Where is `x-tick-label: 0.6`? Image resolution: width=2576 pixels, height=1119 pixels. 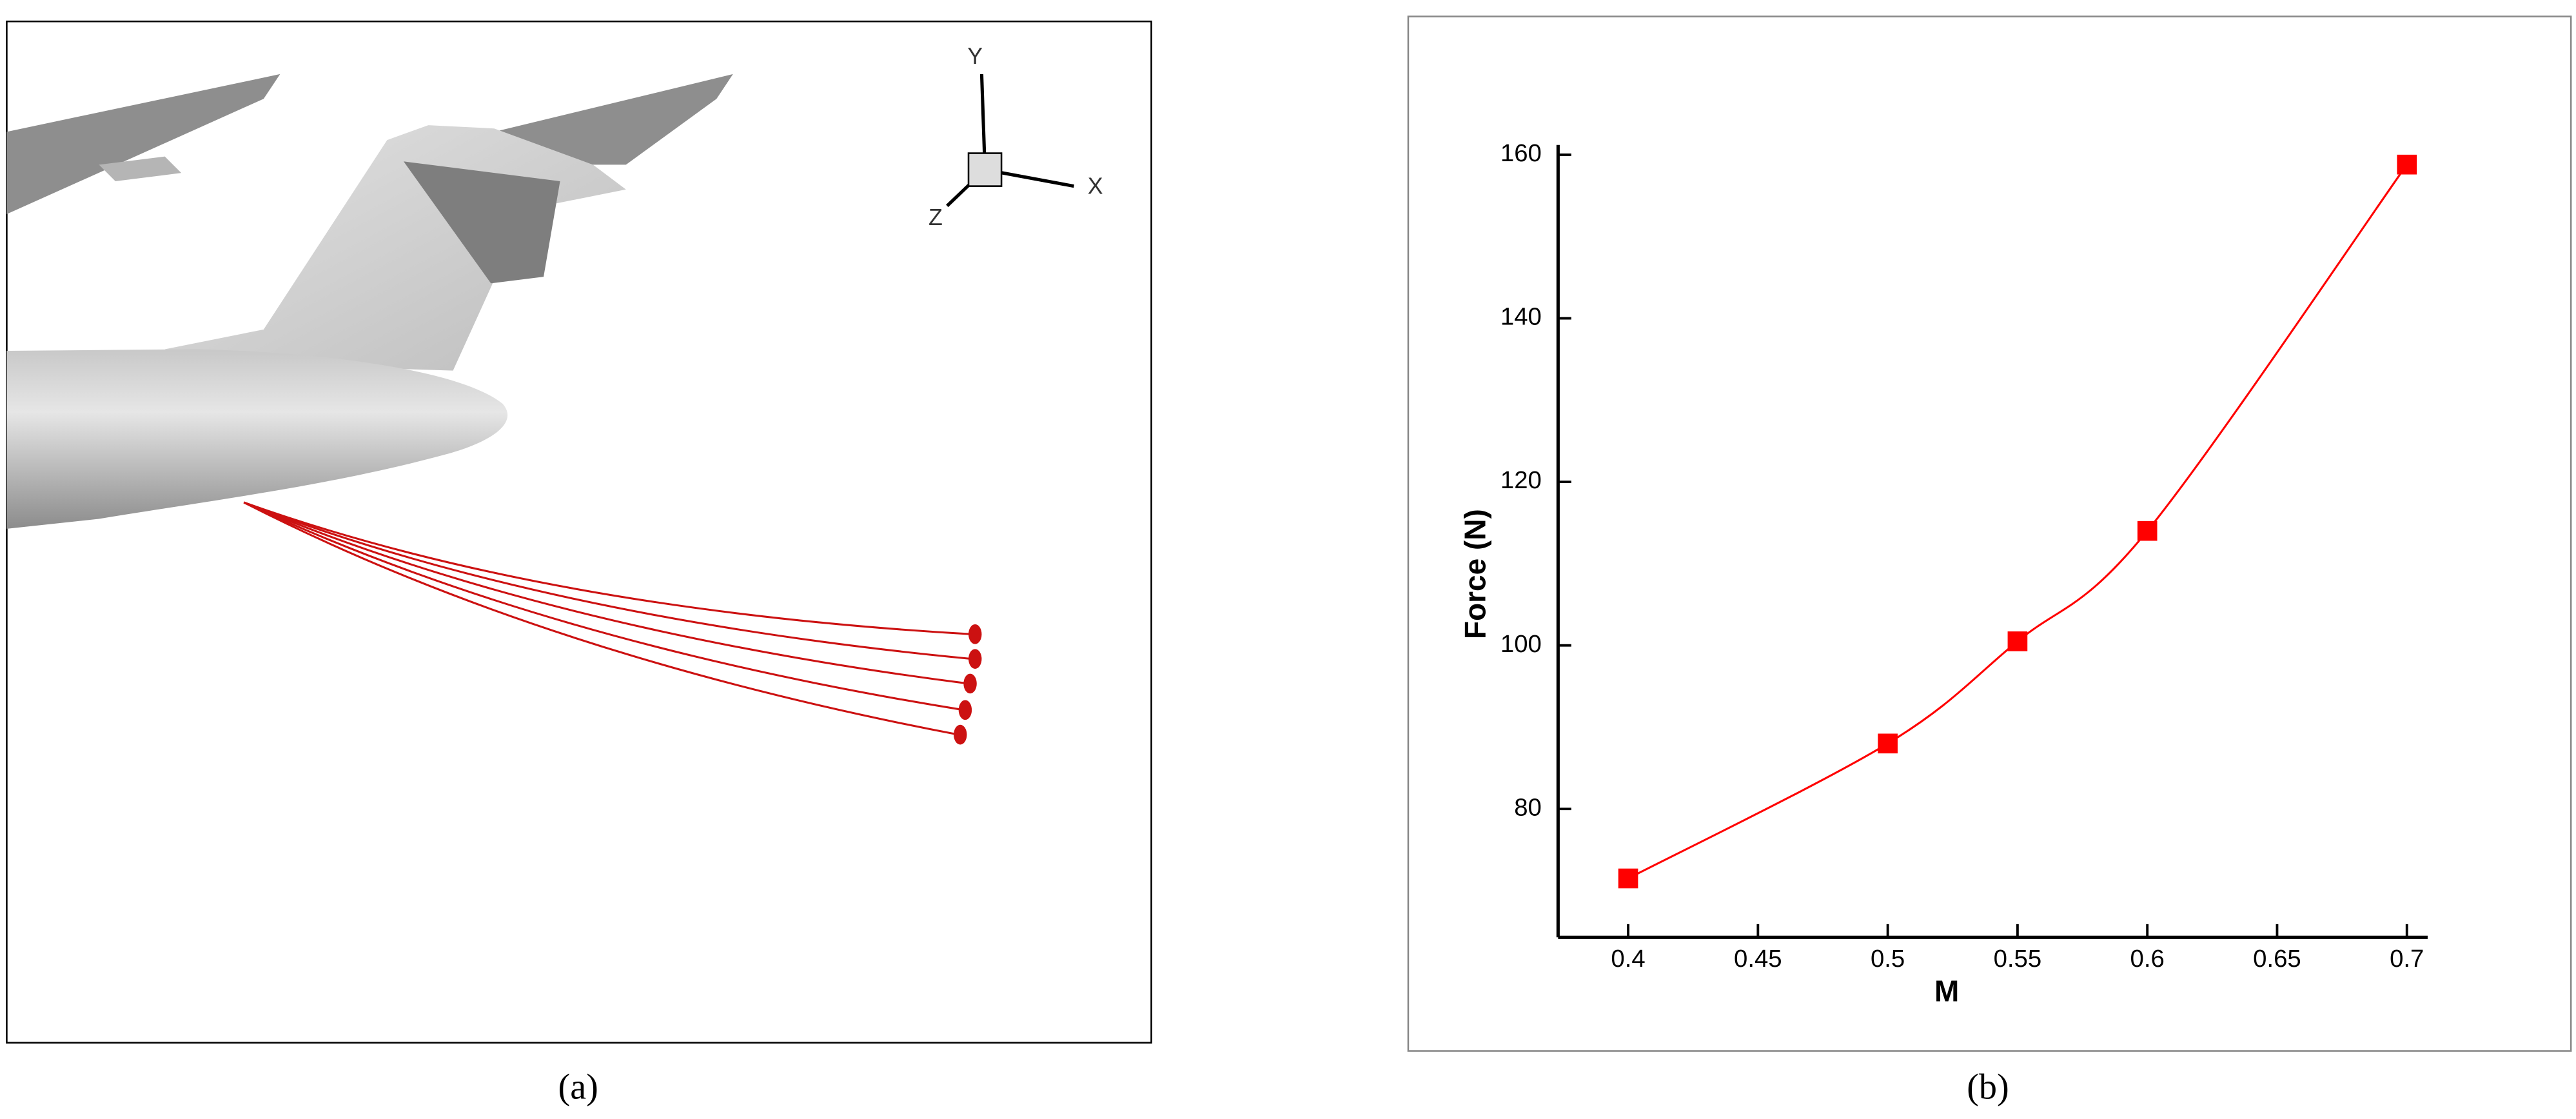 x-tick-label: 0.6 is located at coordinates (2147, 959).